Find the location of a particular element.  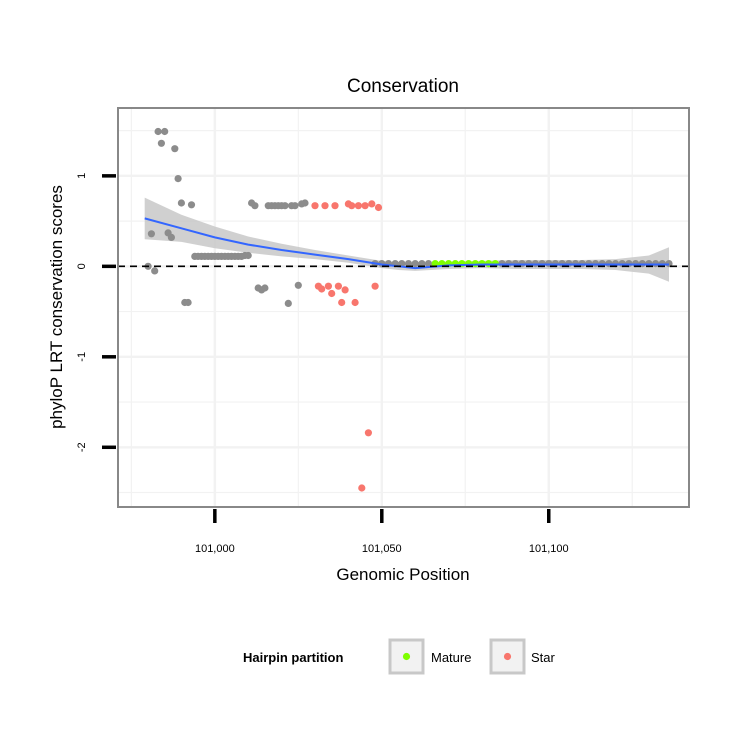

legend-item-star: Star is located at coordinates (522, 656).